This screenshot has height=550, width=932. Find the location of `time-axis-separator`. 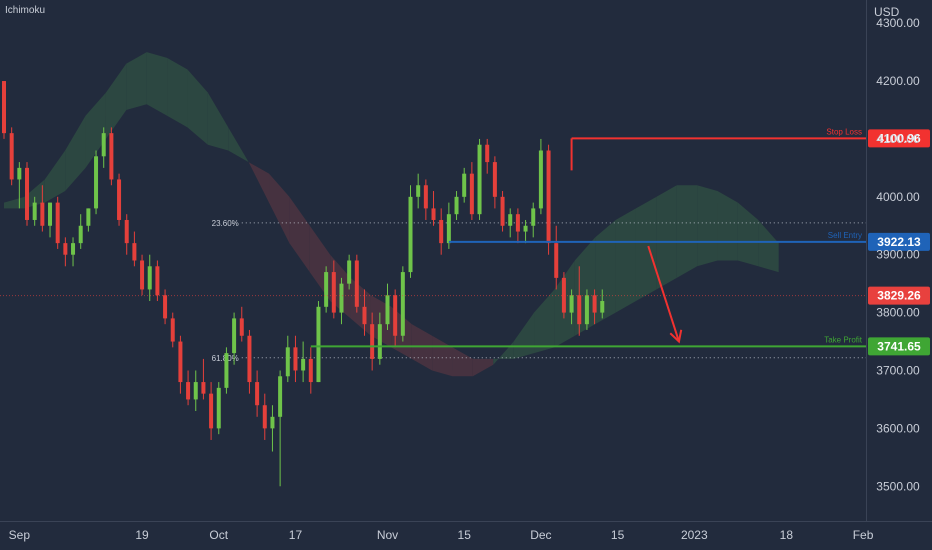

time-axis-separator is located at coordinates (466, 521).